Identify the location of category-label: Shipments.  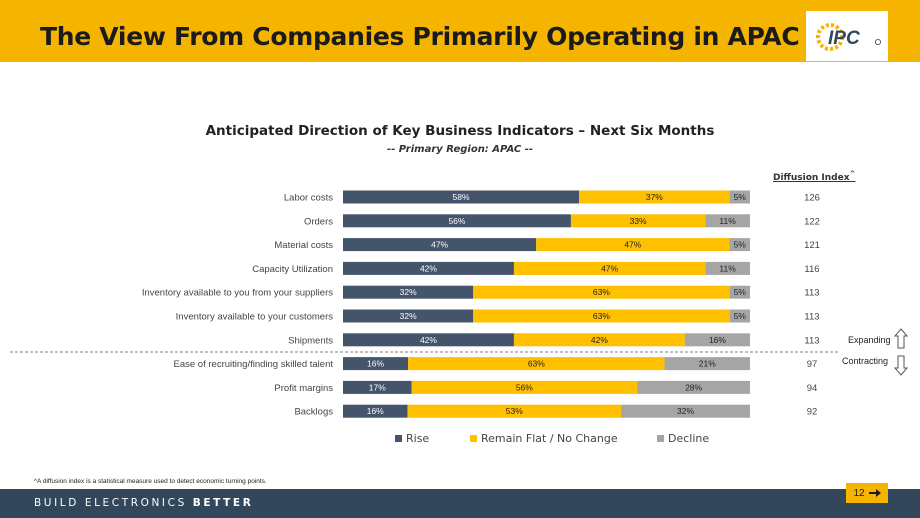
(310, 340).